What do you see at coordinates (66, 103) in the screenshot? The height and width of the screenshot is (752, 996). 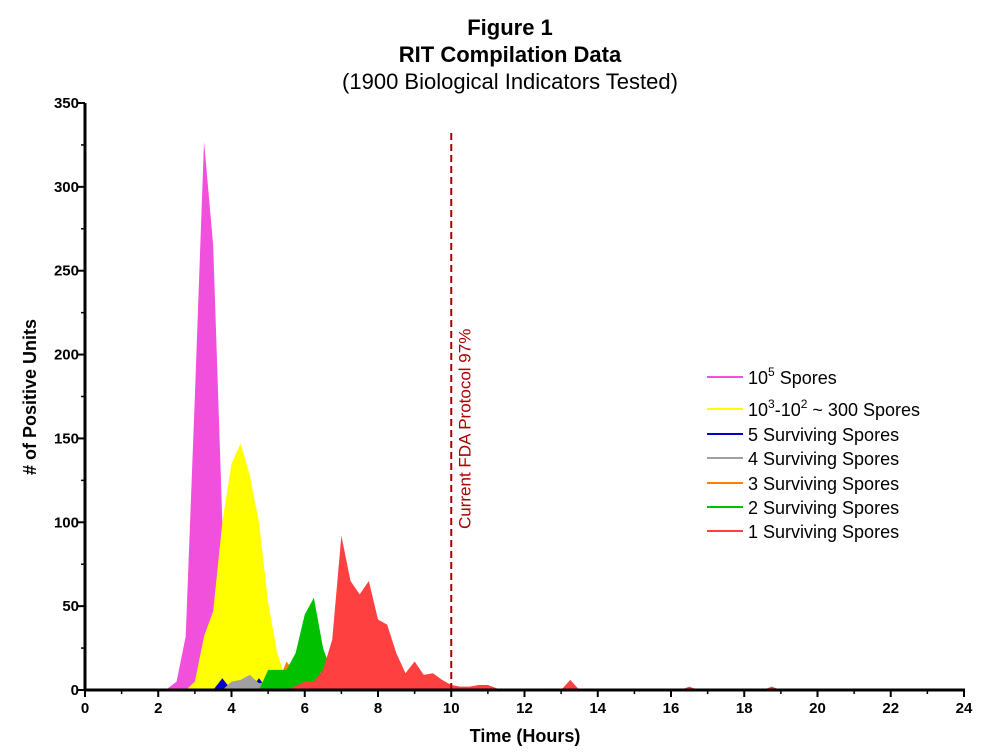 I see `y-tick-label: 350` at bounding box center [66, 103].